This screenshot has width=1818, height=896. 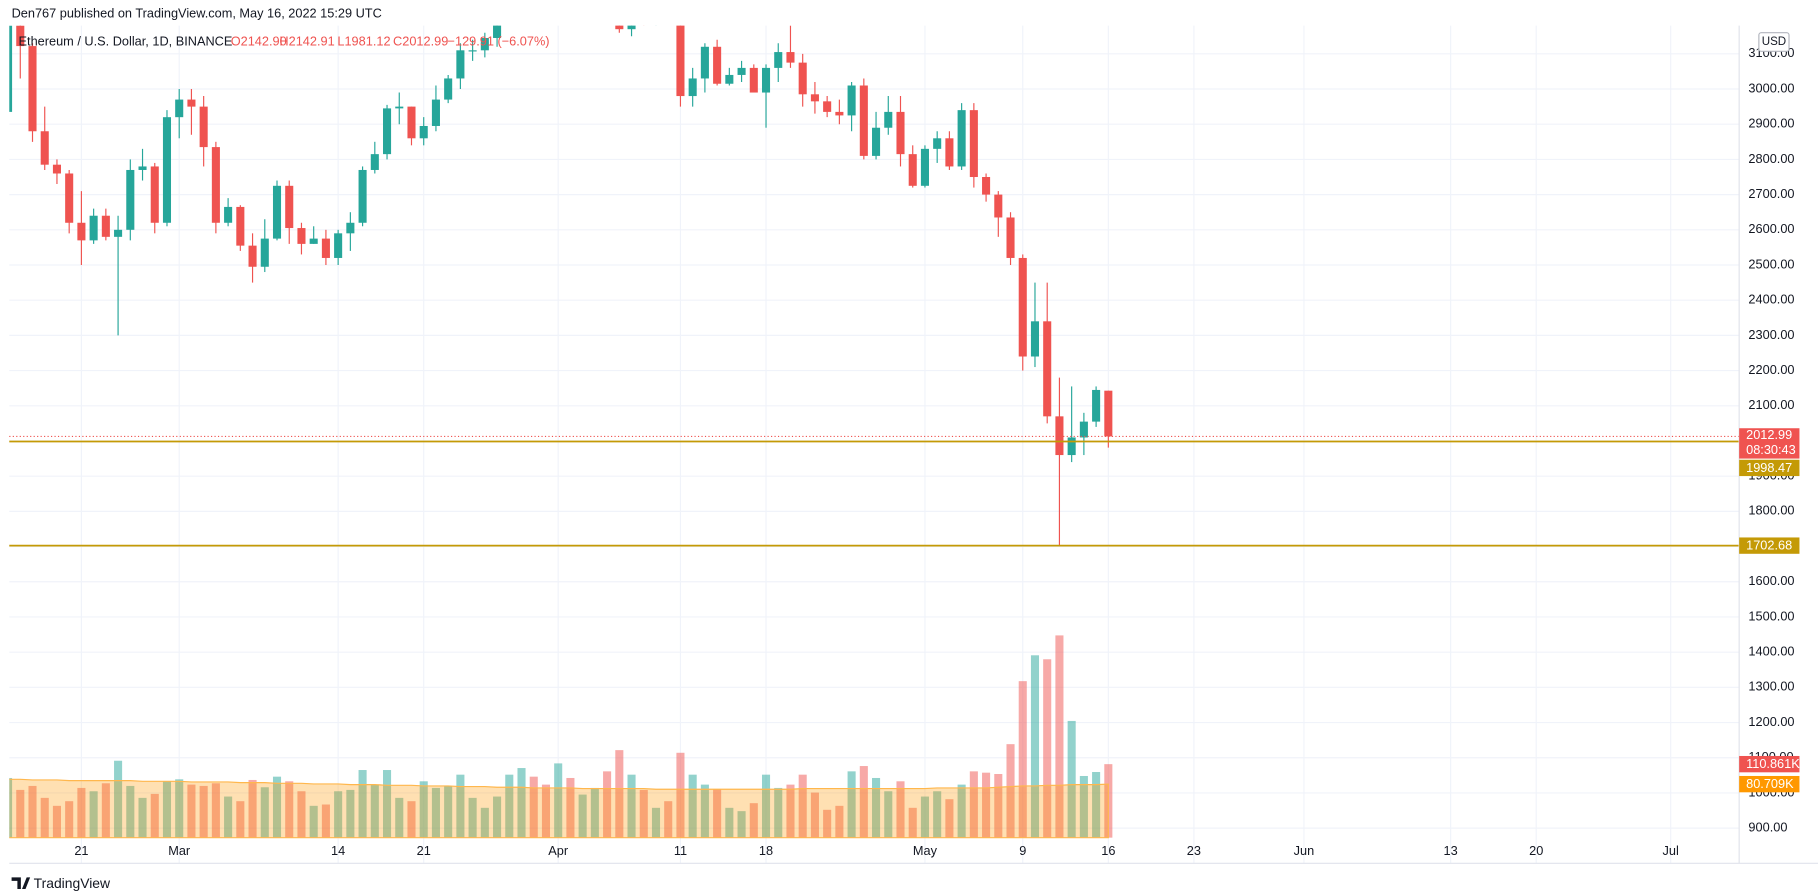 What do you see at coordinates (1194, 850) in the screenshot?
I see `x-tick-label: 23` at bounding box center [1194, 850].